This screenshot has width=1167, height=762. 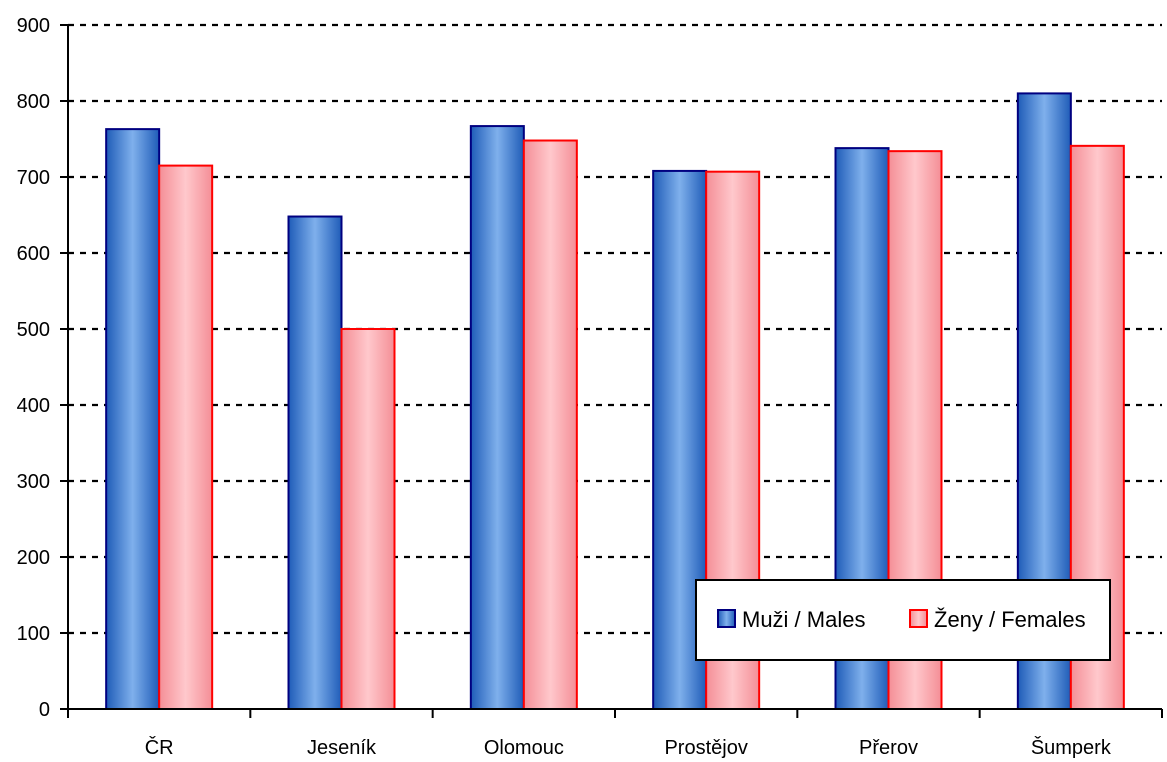 I want to click on y-tick-label: 200, so click(x=33, y=558).